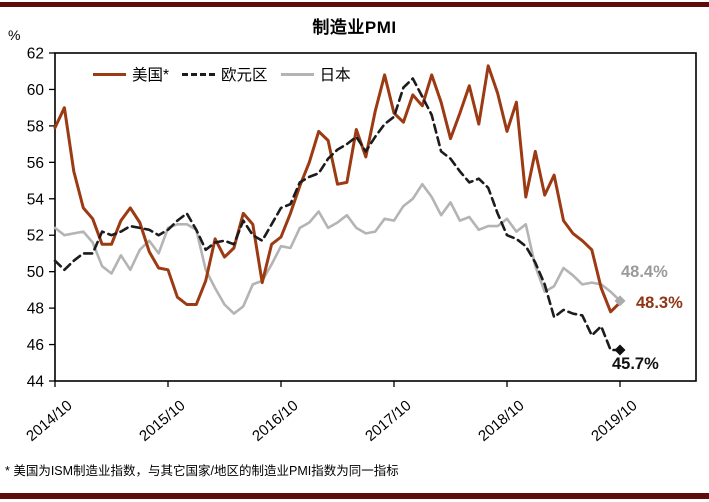 Image resolution: width=709 pixels, height=502 pixels. Describe the element at coordinates (49, 421) in the screenshot. I see `x-tick-label: 2014/10` at that location.